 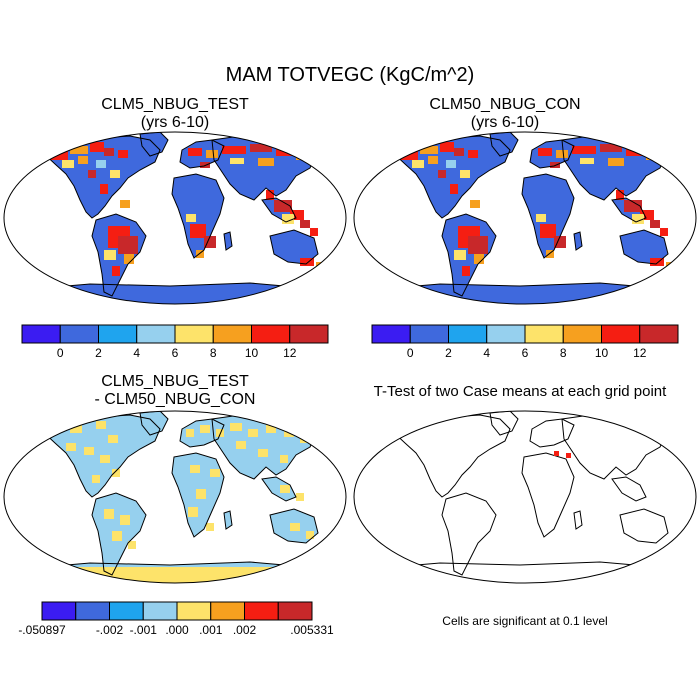 What do you see at coordinates (525, 621) in the screenshot?
I see `significance-note: Cells are significant at 0.1 level` at bounding box center [525, 621].